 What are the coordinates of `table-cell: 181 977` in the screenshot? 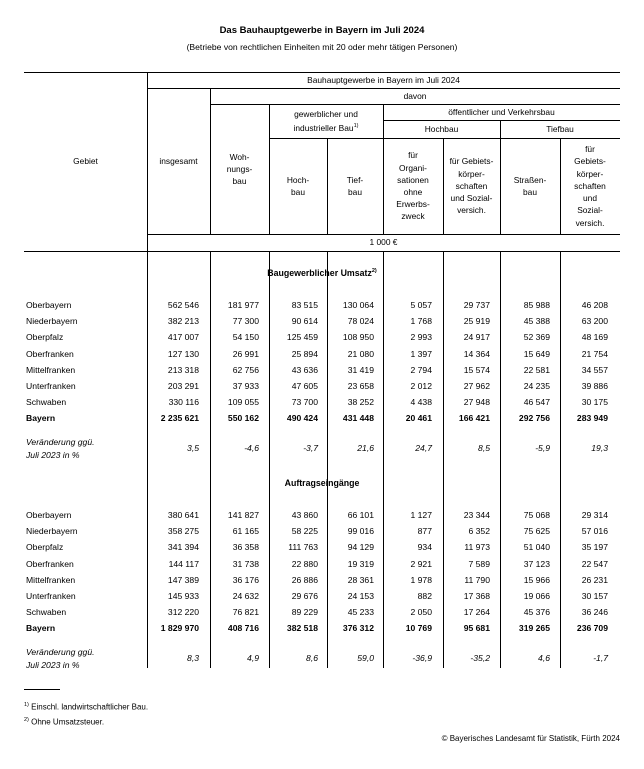 It's located at (243, 305).